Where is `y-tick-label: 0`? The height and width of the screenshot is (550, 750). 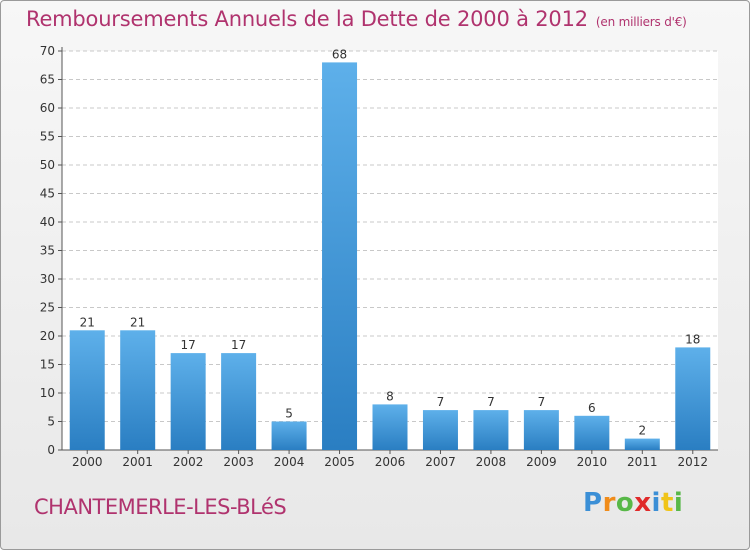
y-tick-label: 0 is located at coordinates (51, 450).